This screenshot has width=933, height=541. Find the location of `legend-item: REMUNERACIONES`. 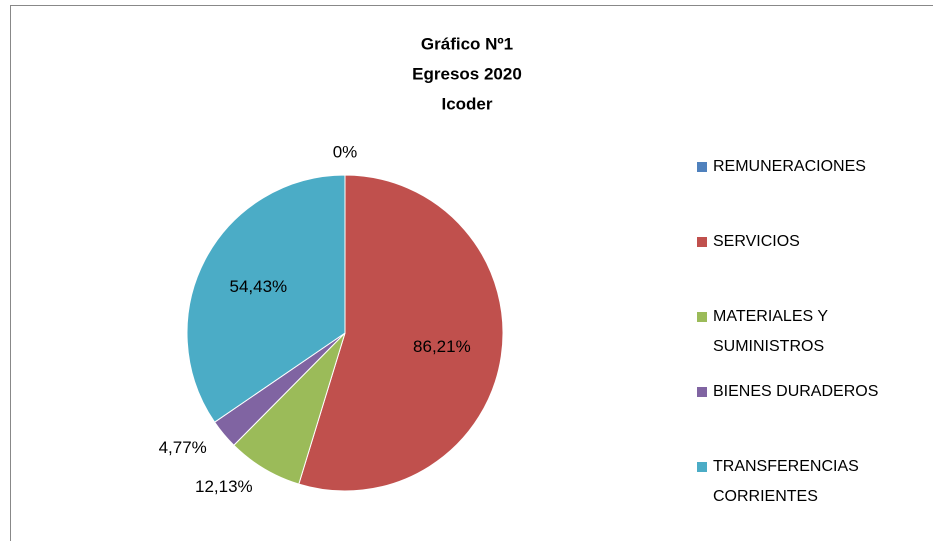

legend-item: REMUNERACIONES is located at coordinates (792, 167).